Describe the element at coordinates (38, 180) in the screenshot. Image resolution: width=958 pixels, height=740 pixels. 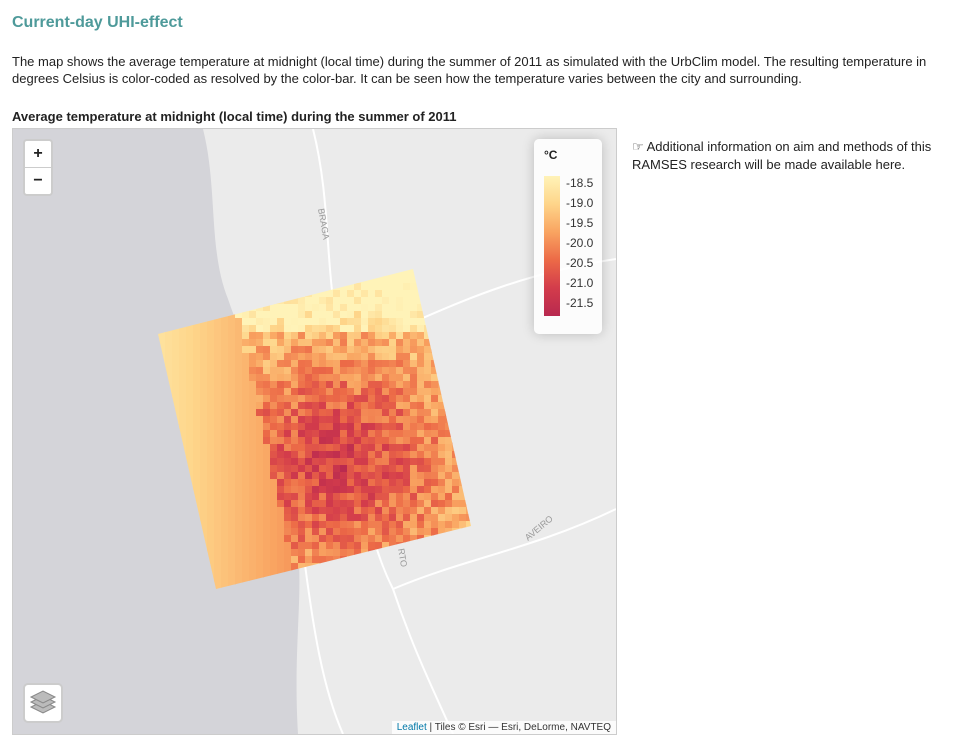
I see `zoom-out: −` at that location.